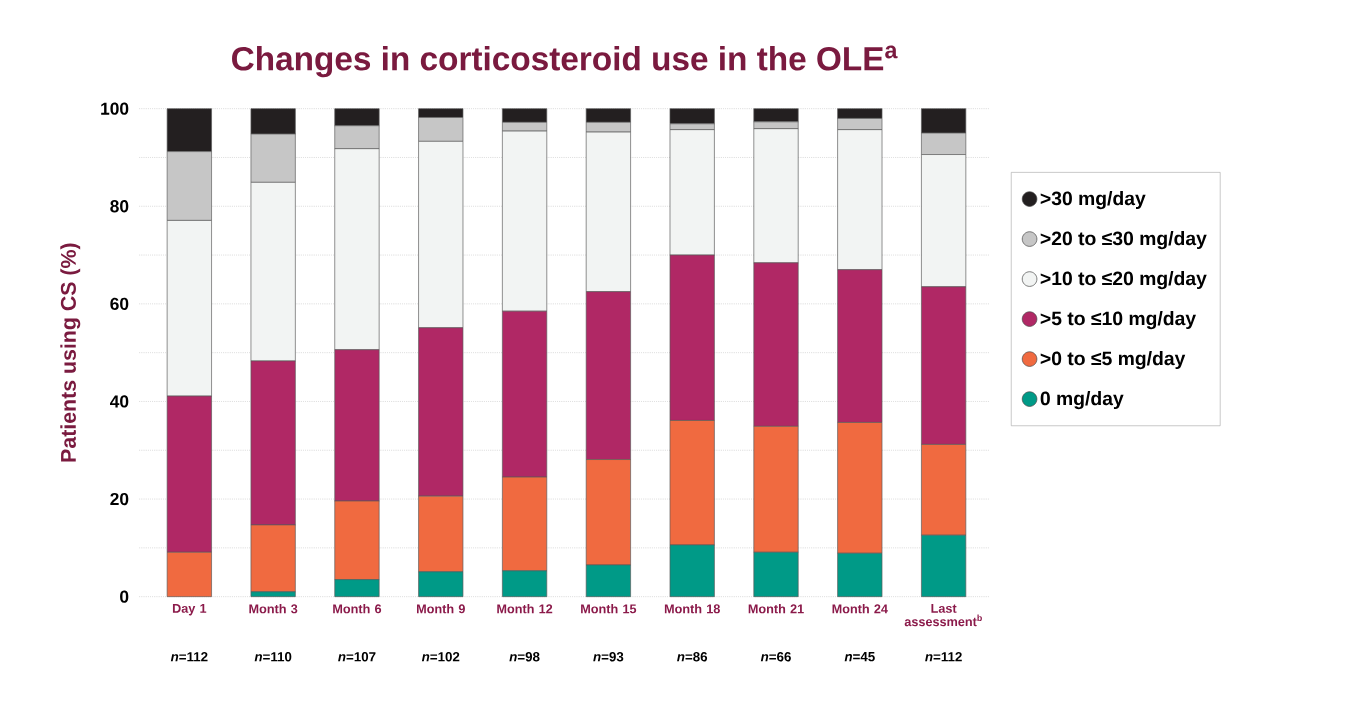 The width and height of the screenshot is (1368, 711). Describe the element at coordinates (943, 615) in the screenshot. I see `x-tick-label: Last assessment$^{b}$` at that location.